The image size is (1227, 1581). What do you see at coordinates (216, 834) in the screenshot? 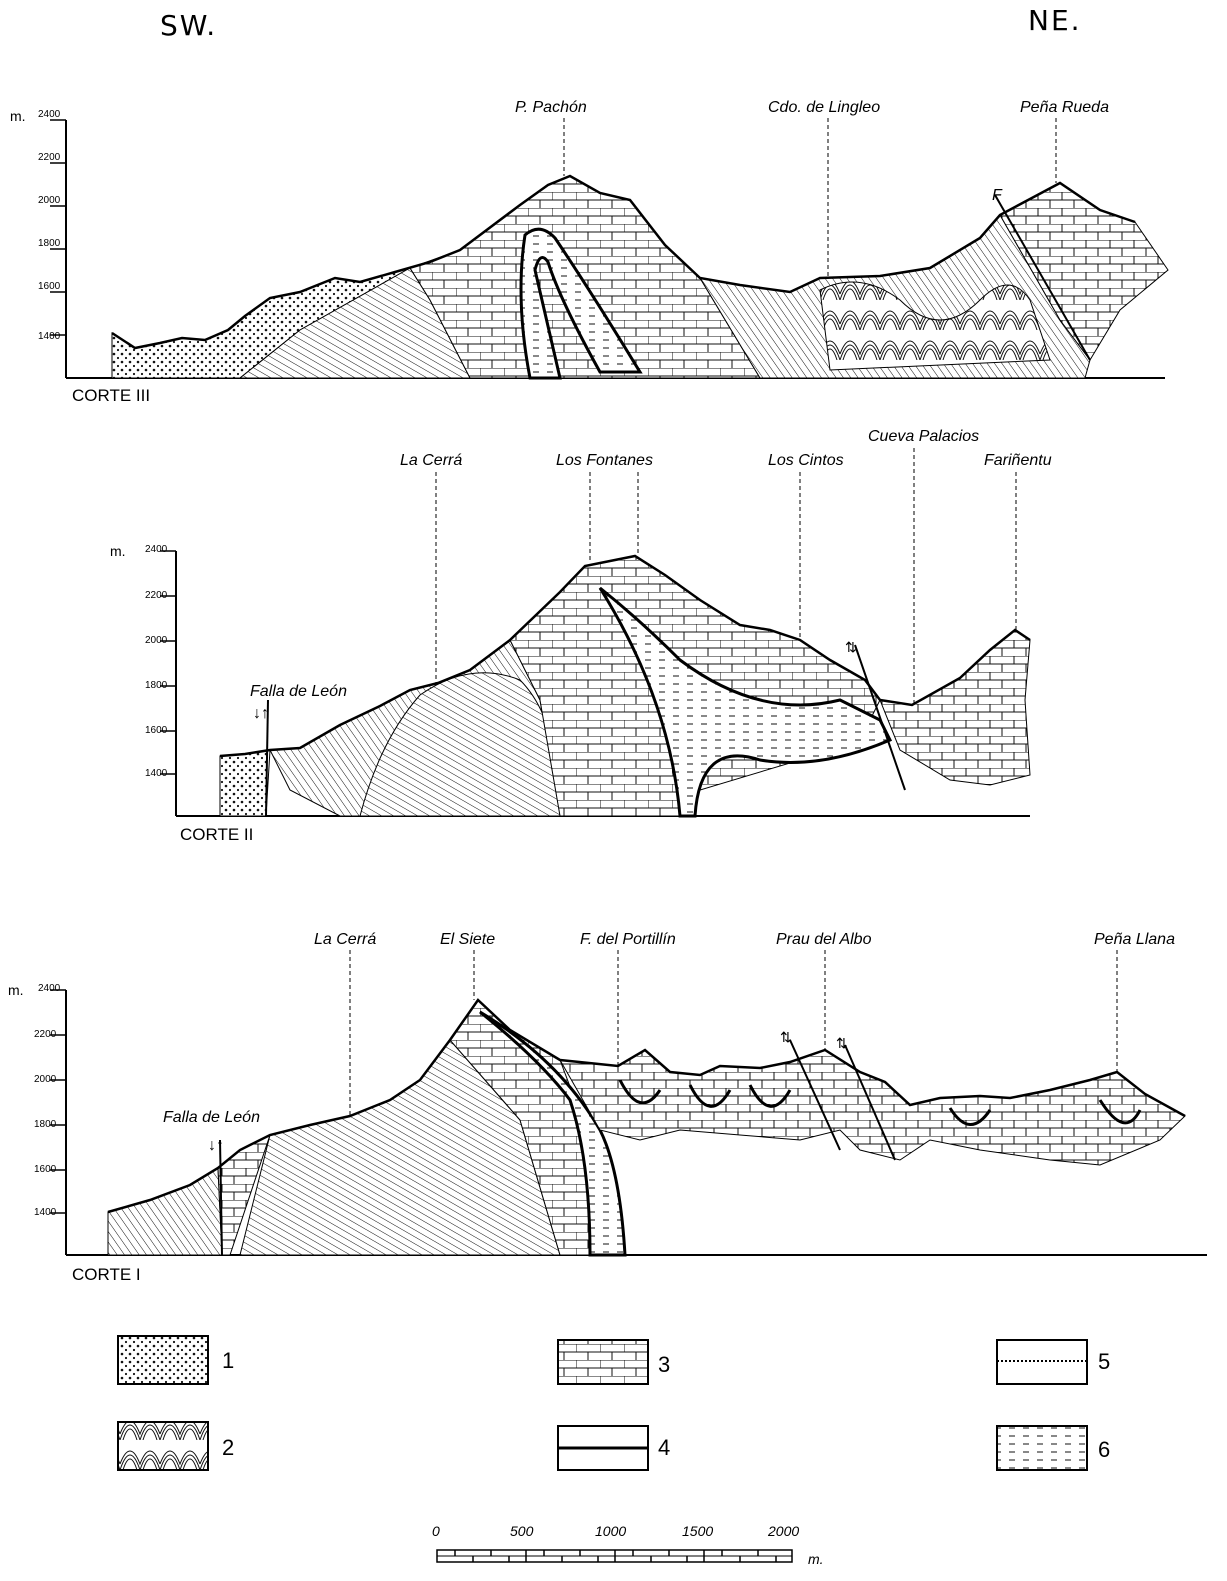
I see `section-label: CORTE II` at bounding box center [216, 834].